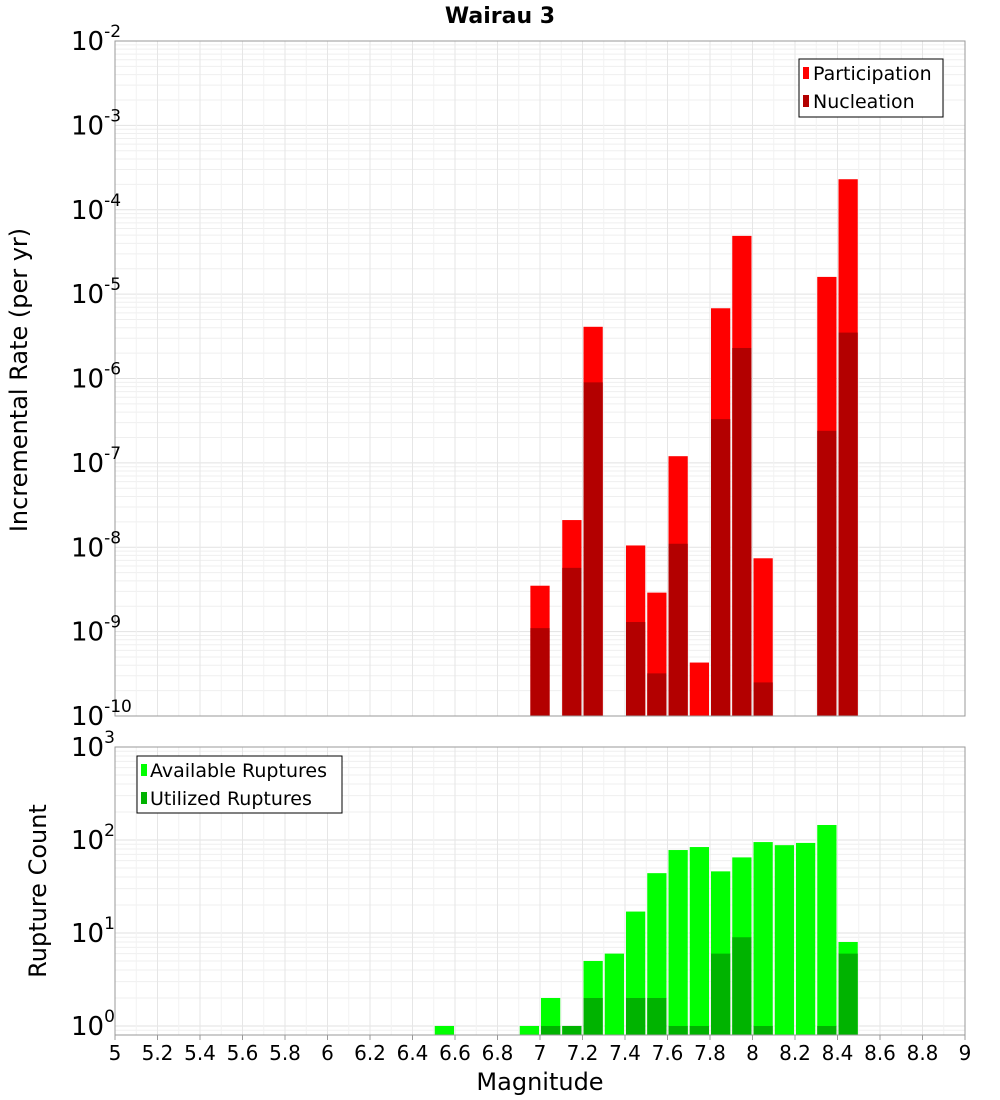 The height and width of the screenshot is (1100, 1000). Describe the element at coordinates (880, 1053) in the screenshot. I see `x-tick-label: 8.6` at that location.